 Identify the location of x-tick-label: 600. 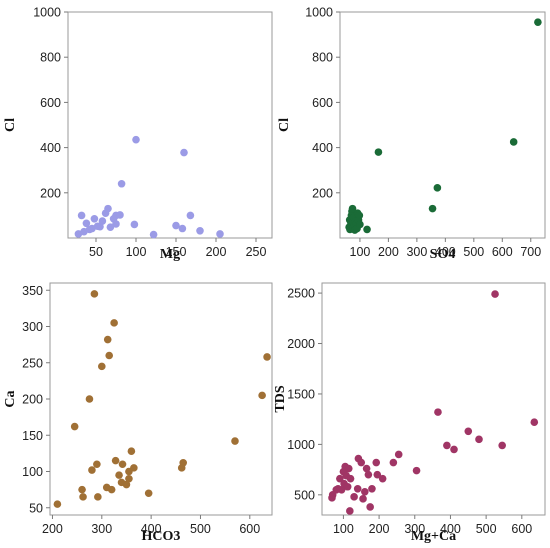
(249, 529).